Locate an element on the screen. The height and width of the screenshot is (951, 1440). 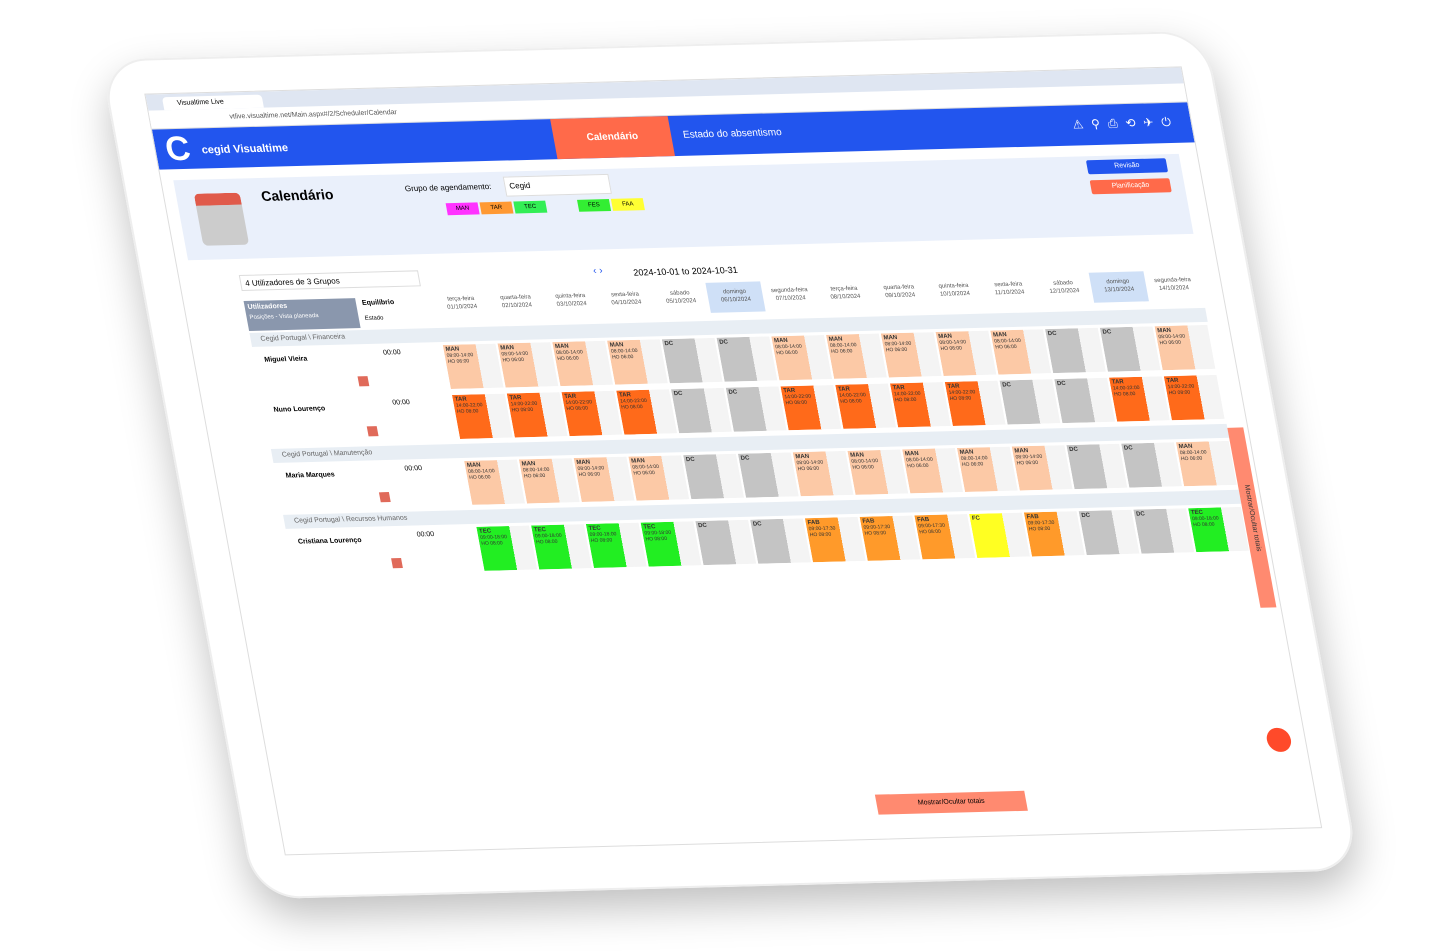
day-header: quinta-feira 03/10/2024 is located at coordinates (571, 301).